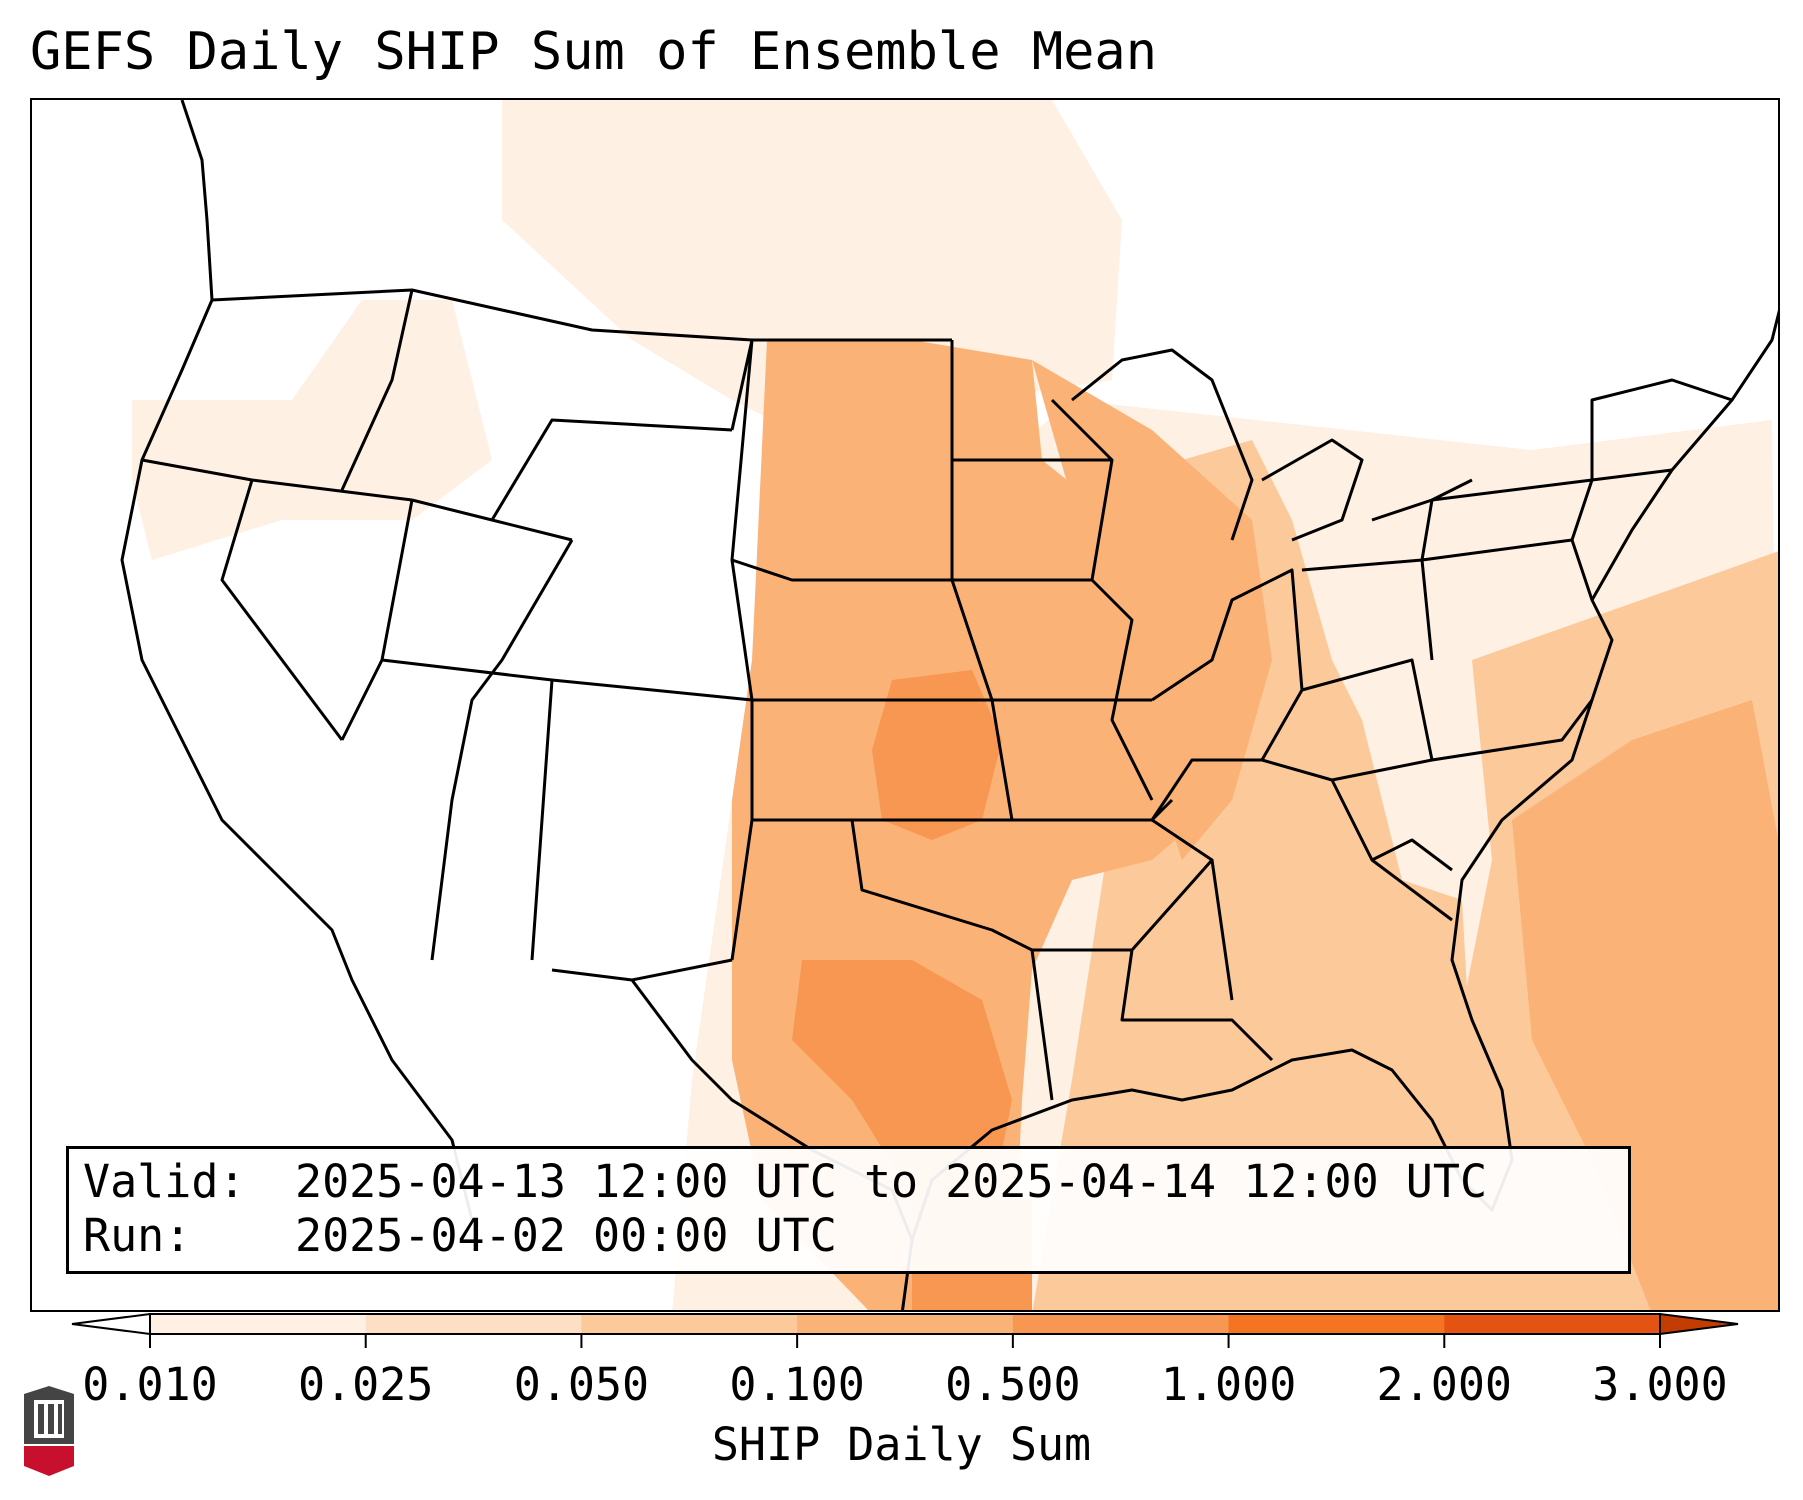  Describe the element at coordinates (1228, 1384) in the screenshot. I see `colorbar-tick-label: 1.000` at that location.